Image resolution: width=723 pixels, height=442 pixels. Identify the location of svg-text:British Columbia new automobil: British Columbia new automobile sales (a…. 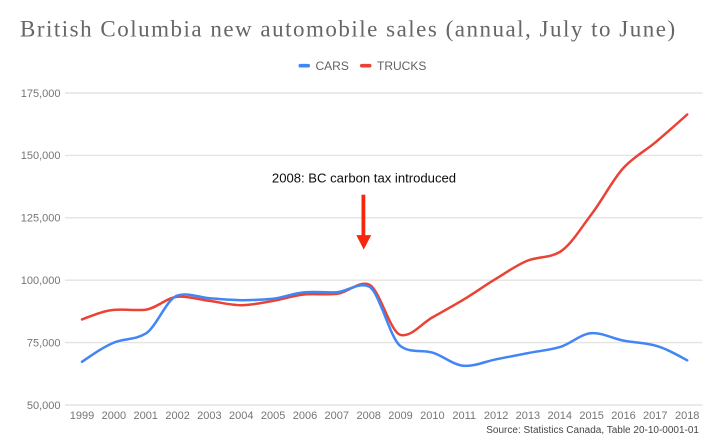
(348, 29).